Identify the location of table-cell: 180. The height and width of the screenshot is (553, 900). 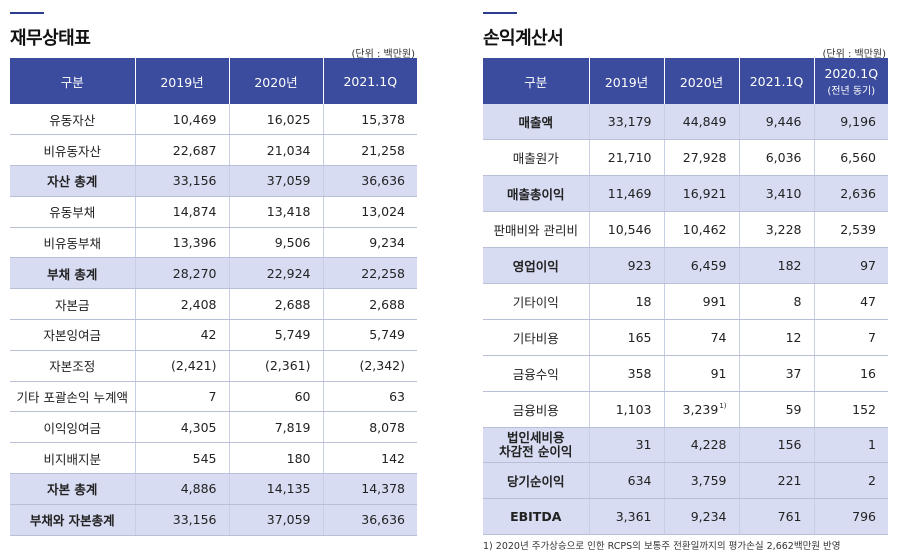
(276, 458).